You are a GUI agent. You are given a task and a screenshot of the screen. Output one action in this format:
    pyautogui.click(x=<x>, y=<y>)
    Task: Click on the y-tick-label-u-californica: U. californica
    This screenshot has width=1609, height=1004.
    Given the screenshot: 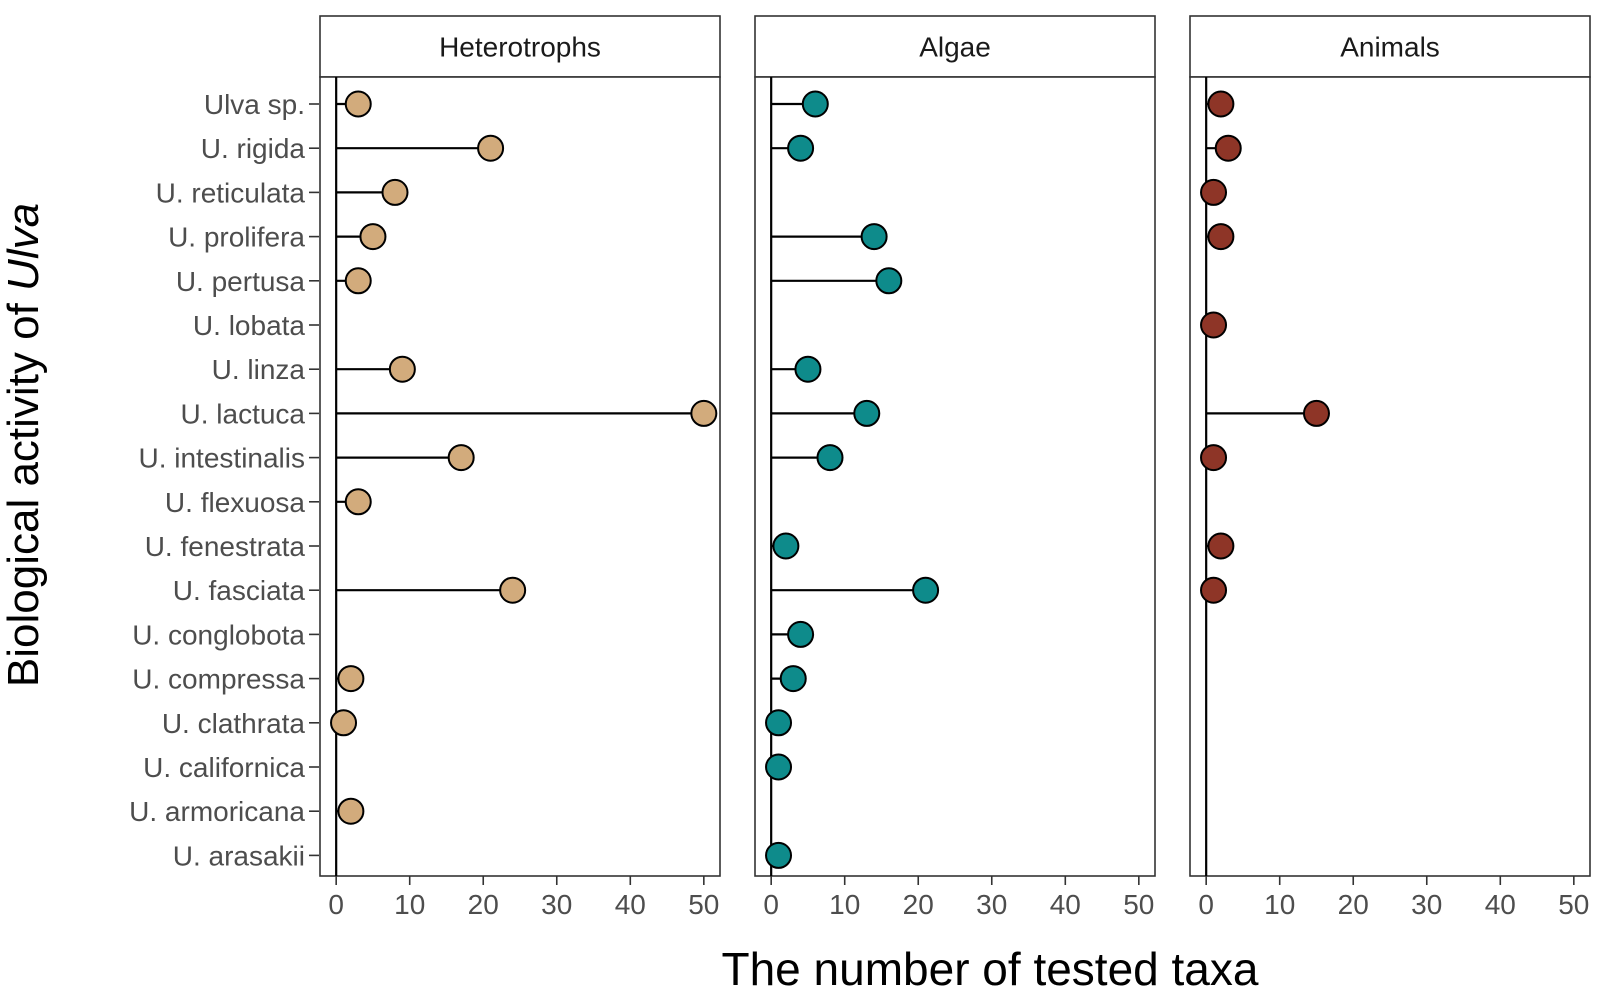 What is the action you would take?
    pyautogui.click(x=224, y=767)
    